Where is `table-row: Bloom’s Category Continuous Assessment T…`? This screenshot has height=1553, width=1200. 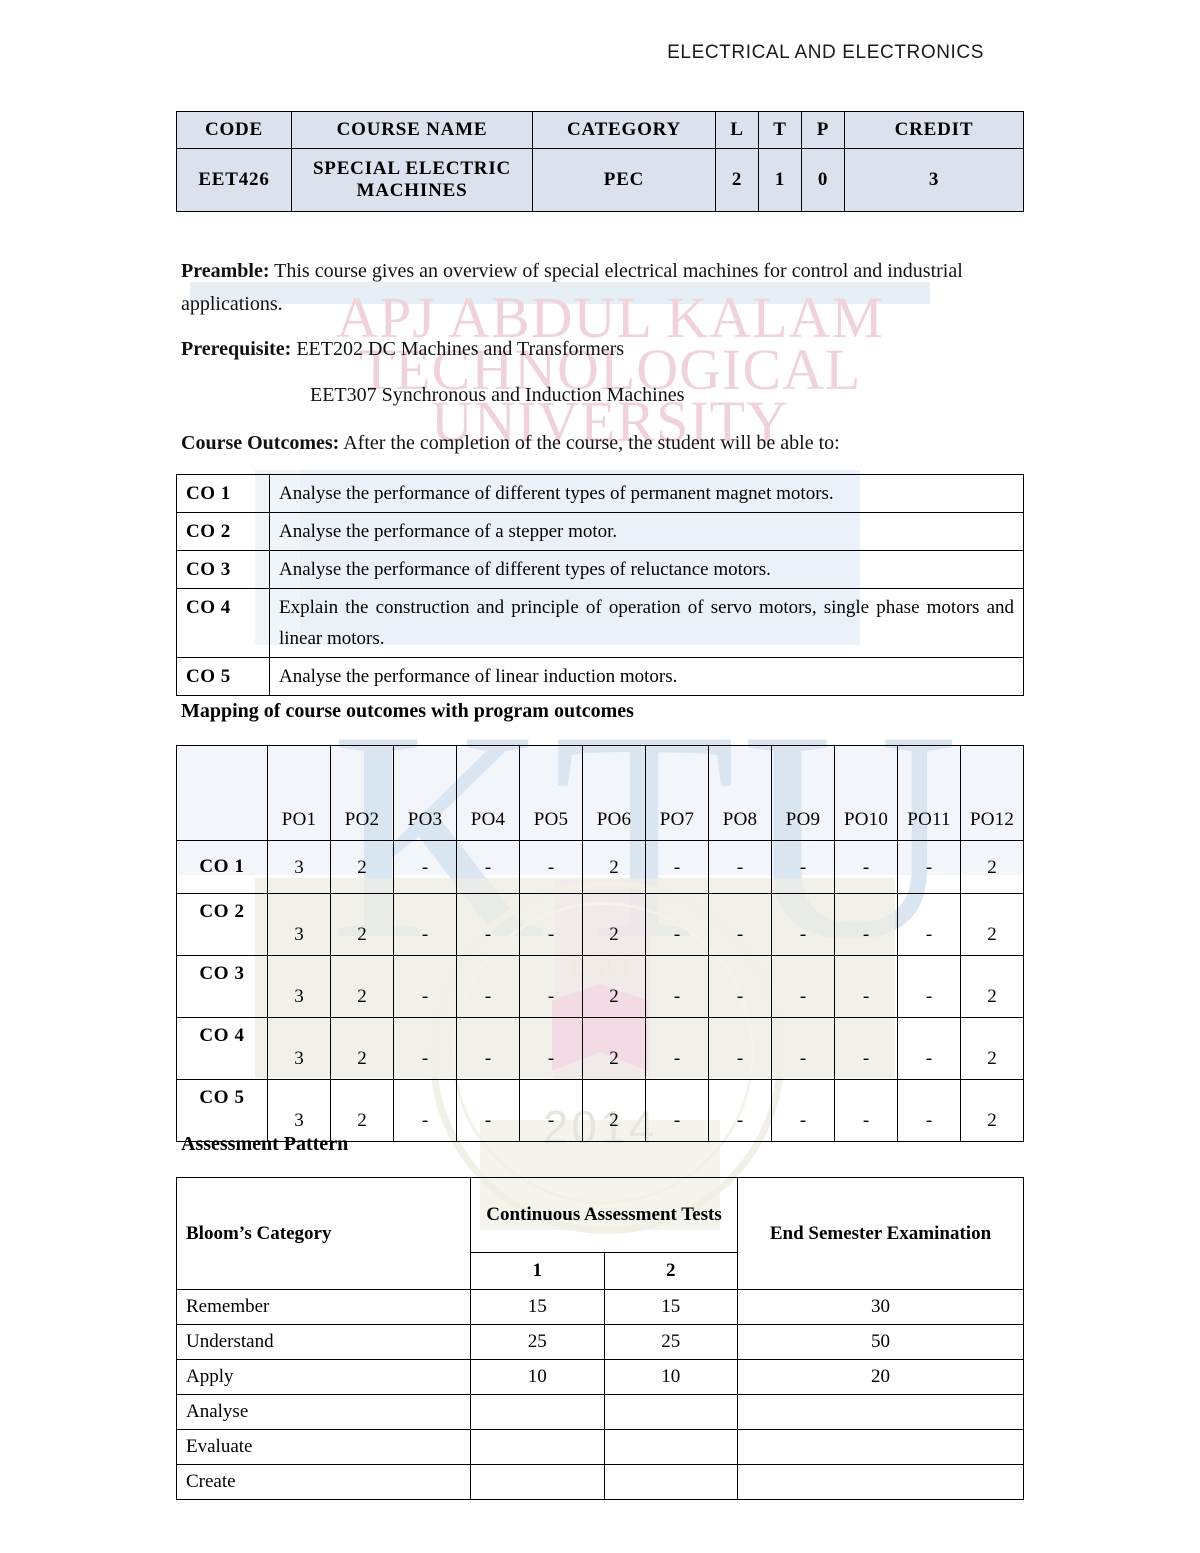
table-row: Bloom’s Category Continuous Assessment T… is located at coordinates (600, 1233).